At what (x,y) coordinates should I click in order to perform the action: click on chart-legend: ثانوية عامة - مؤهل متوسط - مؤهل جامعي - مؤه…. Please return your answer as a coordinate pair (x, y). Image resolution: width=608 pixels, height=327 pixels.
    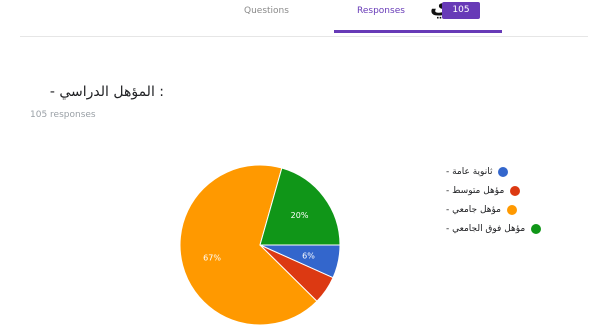
    Looking at the image, I should click on (496, 200).